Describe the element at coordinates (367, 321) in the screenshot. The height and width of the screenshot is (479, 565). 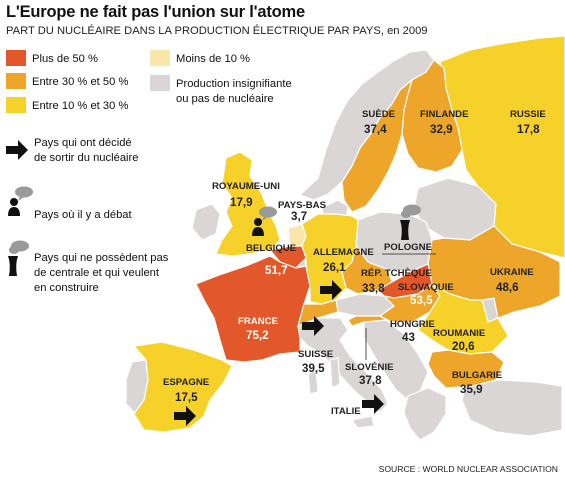
I see `country-slovenie` at that location.